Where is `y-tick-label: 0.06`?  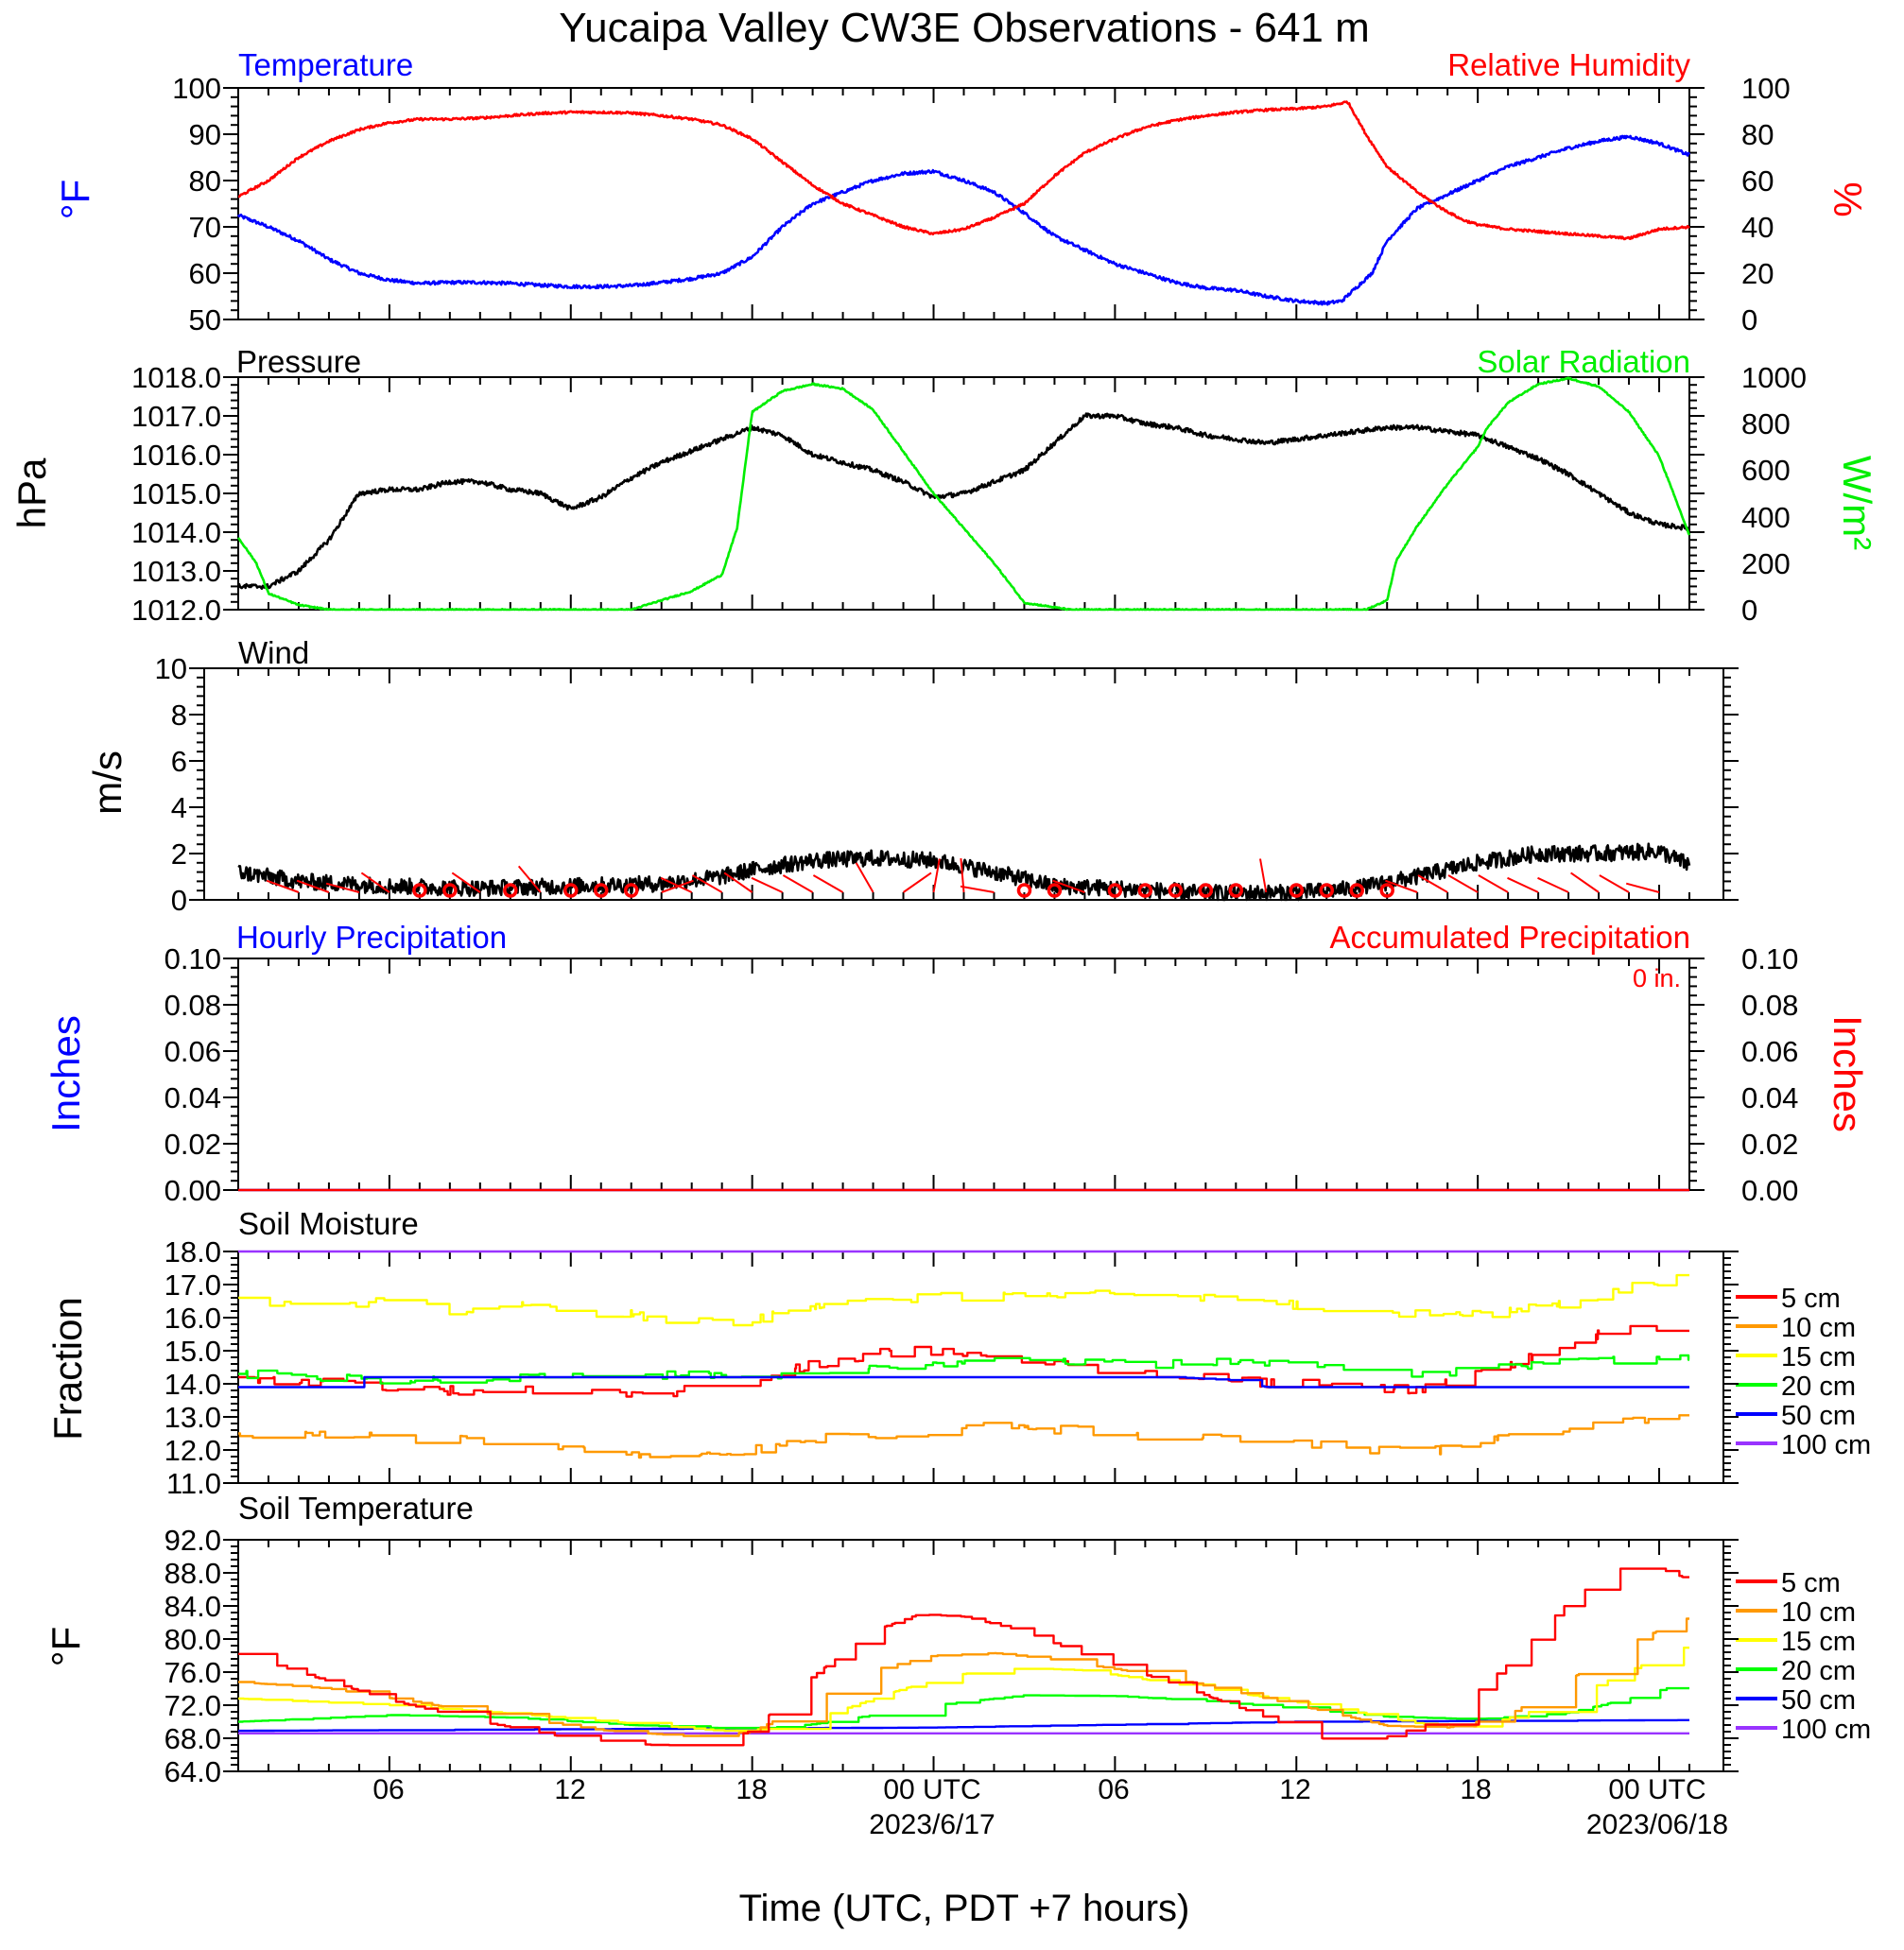 y-tick-label: 0.06 is located at coordinates (192, 1051).